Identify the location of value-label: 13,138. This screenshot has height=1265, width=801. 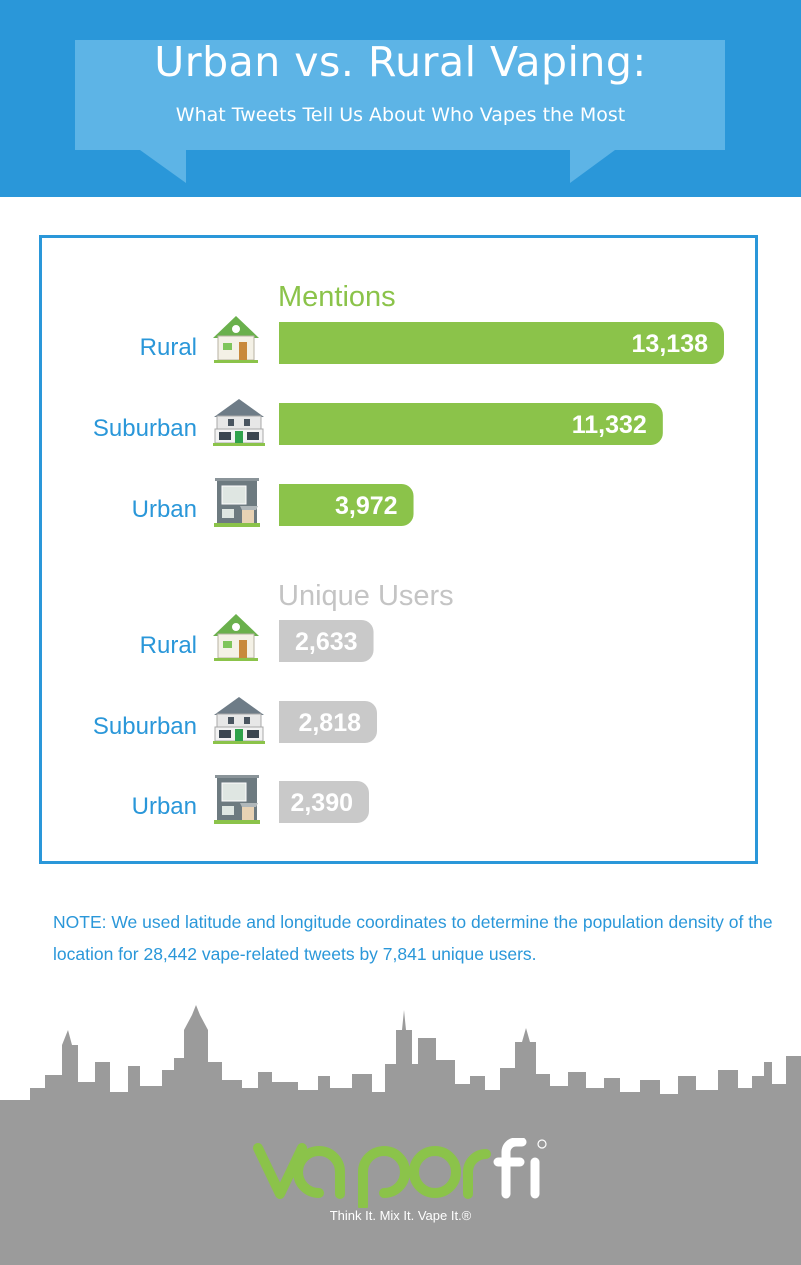
(670, 344).